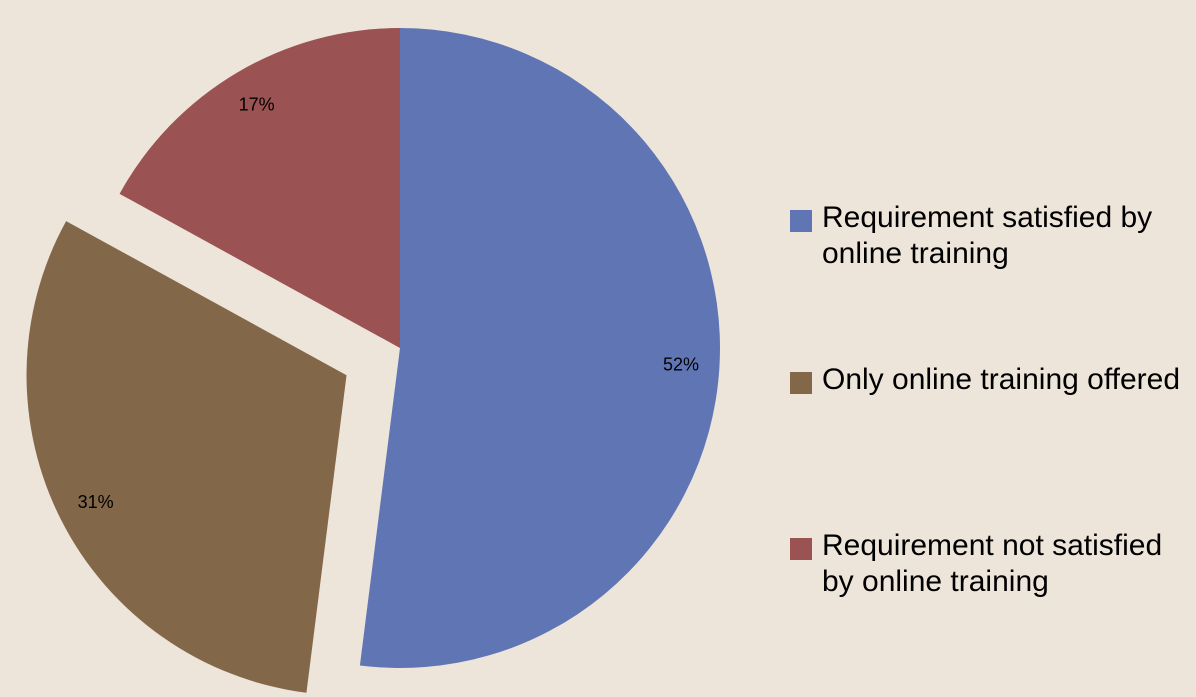 This screenshot has height=697, width=1196. What do you see at coordinates (260, 188) in the screenshot?
I see `pie-slice` at bounding box center [260, 188].